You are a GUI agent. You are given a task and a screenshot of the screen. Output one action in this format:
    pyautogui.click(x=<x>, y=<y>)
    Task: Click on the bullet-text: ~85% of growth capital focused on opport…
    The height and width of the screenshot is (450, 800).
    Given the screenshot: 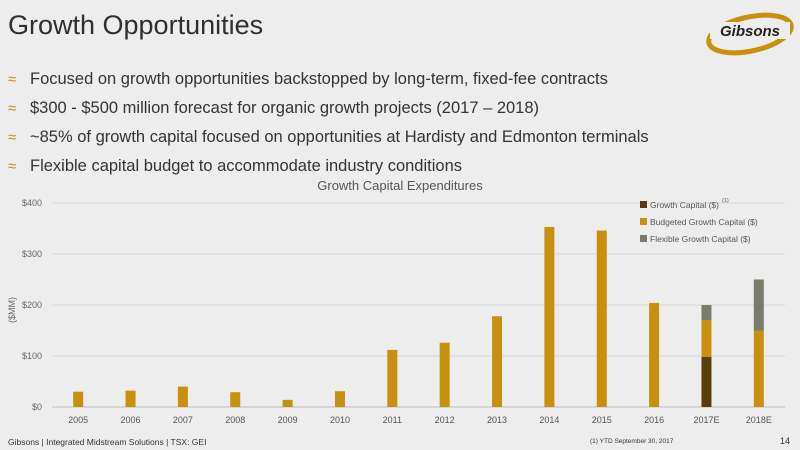 What is the action you would take?
    pyautogui.click(x=339, y=137)
    